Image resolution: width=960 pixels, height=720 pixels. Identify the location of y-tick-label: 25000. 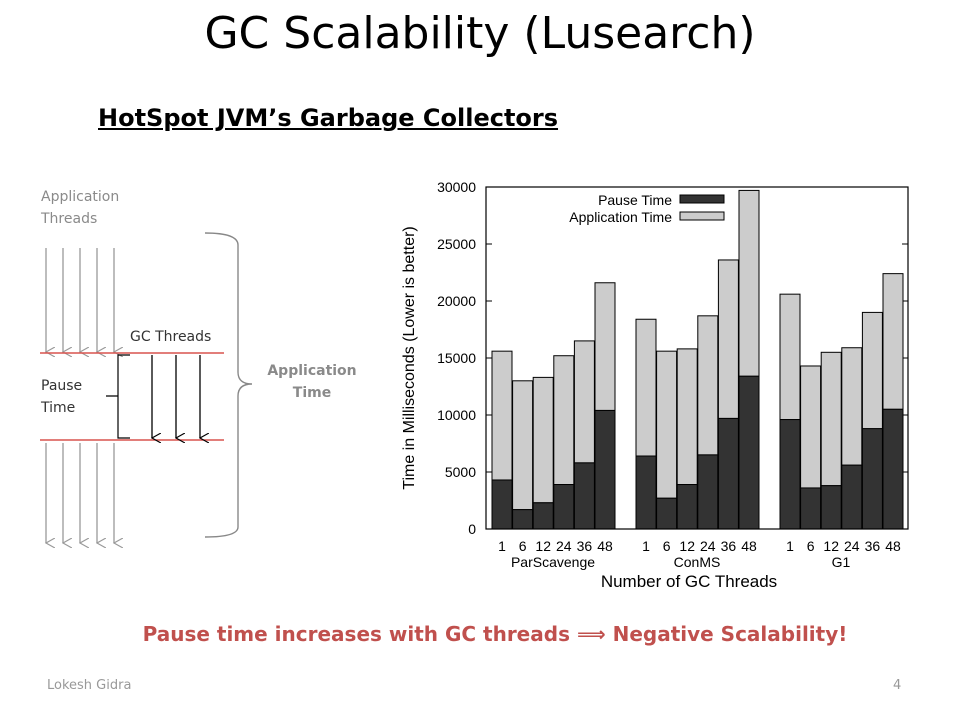
(456, 244).